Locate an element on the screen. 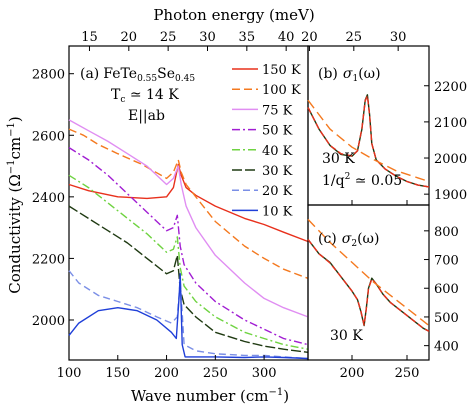  x-tick-label-a: 100 is located at coordinates (69, 373).